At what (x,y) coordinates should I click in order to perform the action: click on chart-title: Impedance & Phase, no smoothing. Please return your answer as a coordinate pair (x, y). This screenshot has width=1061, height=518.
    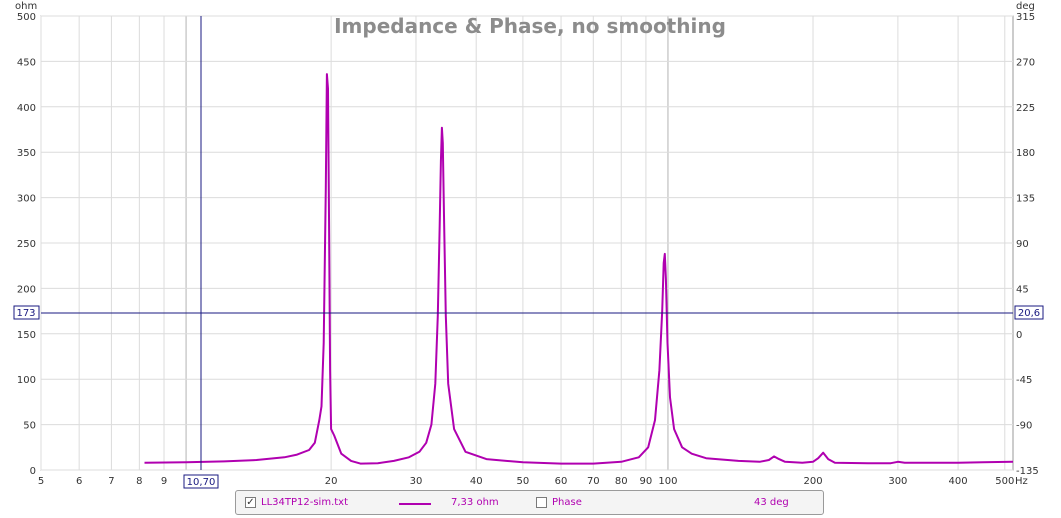
    Looking at the image, I should click on (530, 26).